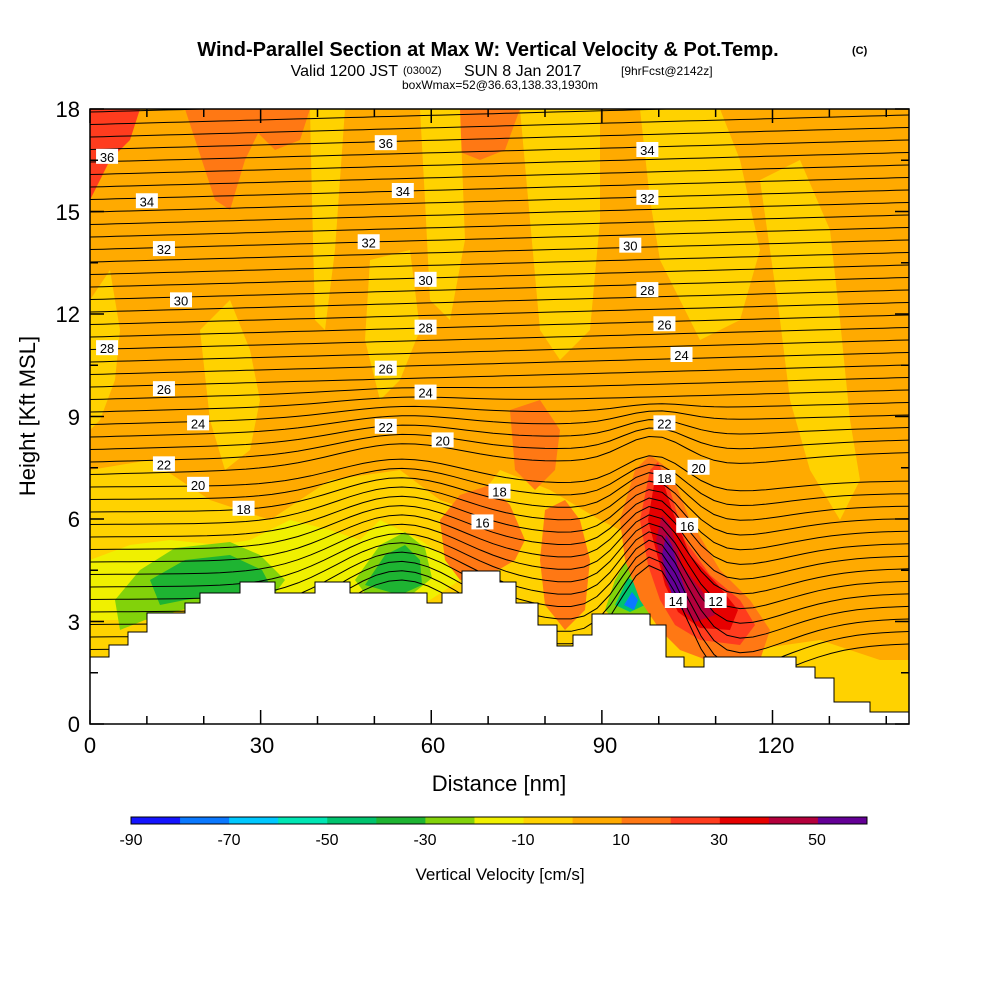 The image size is (1000, 1000). I want to click on shade-lower-green-mid2, so click(393, 570).